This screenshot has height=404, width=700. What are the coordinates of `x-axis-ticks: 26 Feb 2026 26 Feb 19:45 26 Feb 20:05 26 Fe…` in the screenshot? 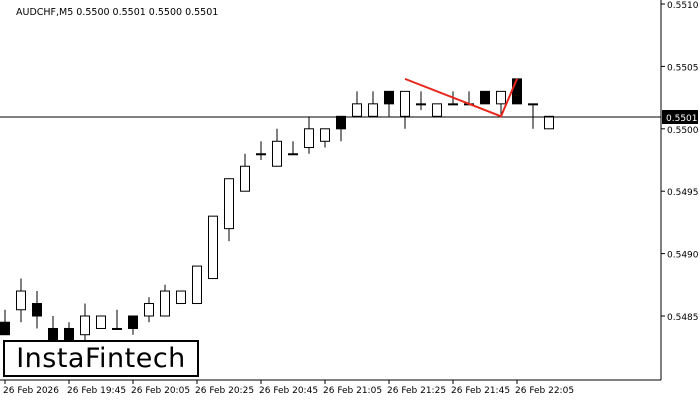 It's located at (288, 388).